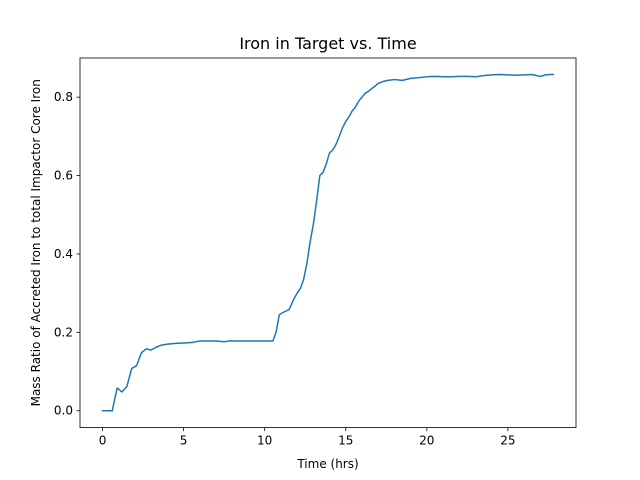 This screenshot has height=480, width=640. I want to click on x-tick-label: 20, so click(426, 441).